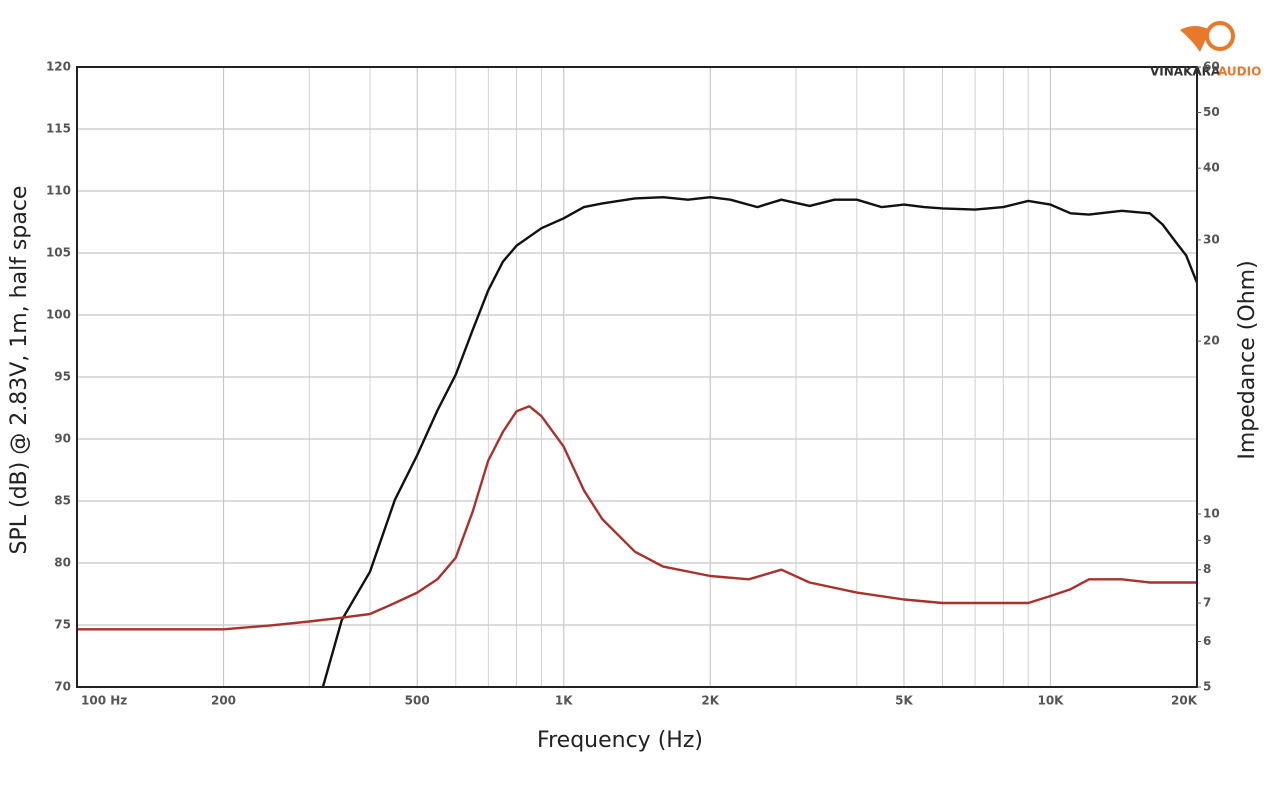 Image resolution: width=1268 pixels, height=804 pixels. Describe the element at coordinates (1247, 359) in the screenshot. I see `y2-axis-title: Impedance (Ohm)` at that location.